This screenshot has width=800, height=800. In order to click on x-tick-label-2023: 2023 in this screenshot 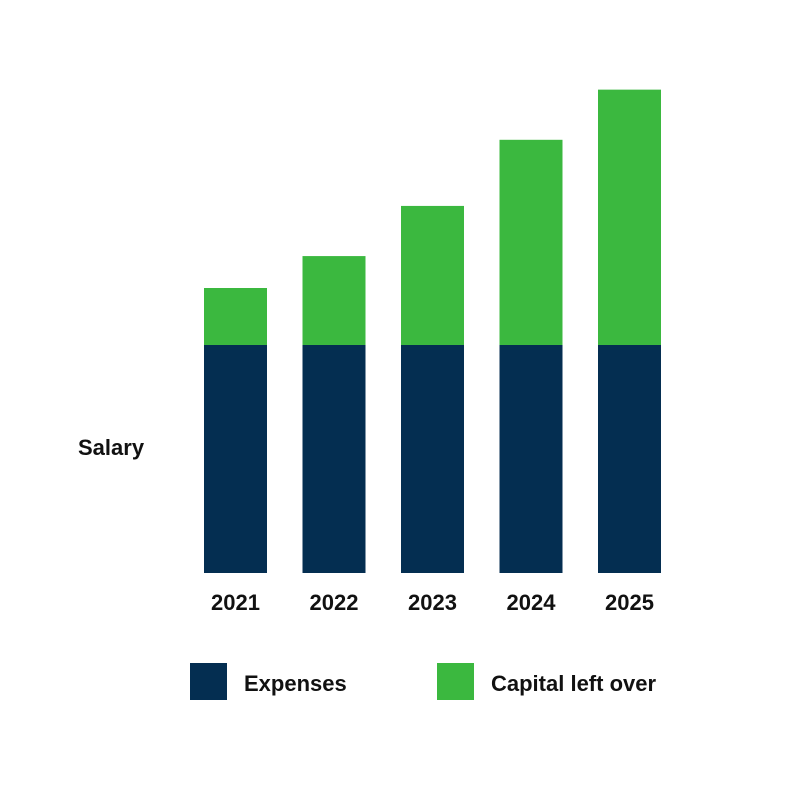, I will do `click(432, 602)`.